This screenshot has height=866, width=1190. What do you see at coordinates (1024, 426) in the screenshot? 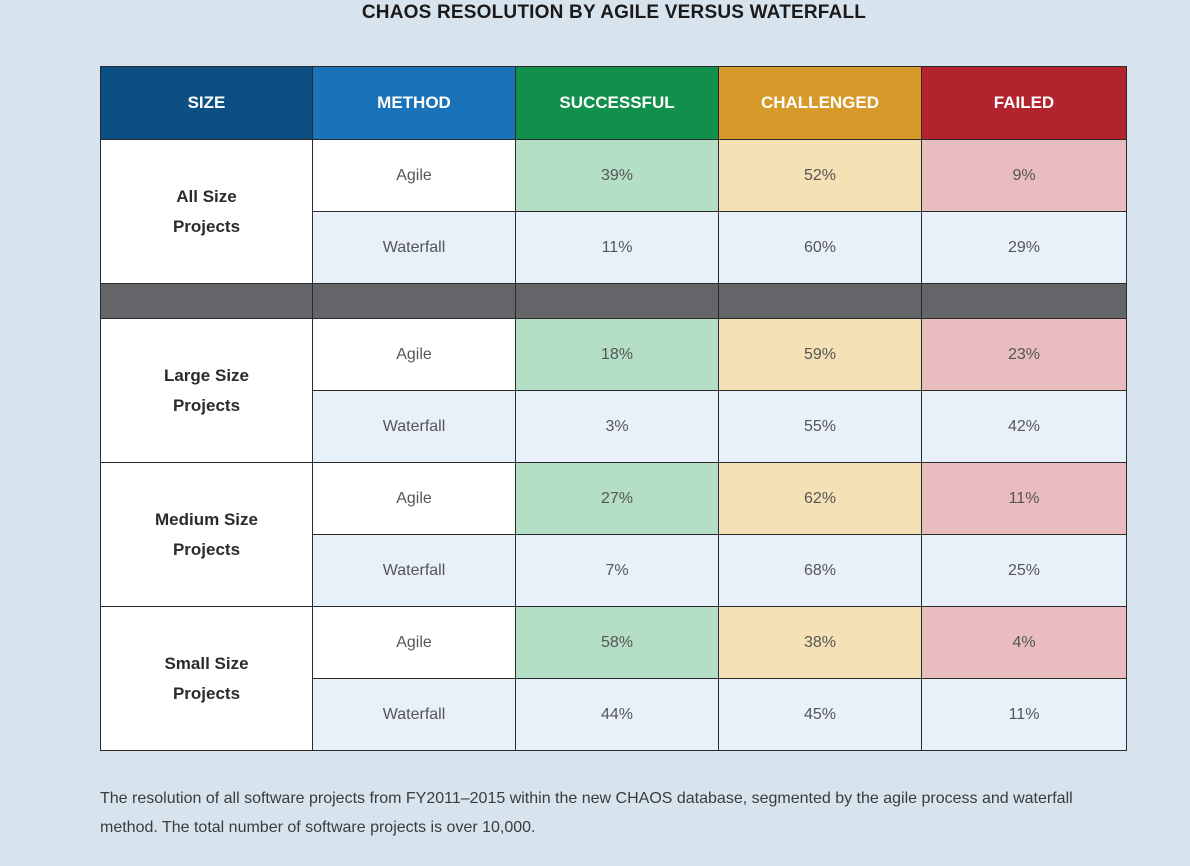
I see `failed-cell: 42%` at bounding box center [1024, 426].